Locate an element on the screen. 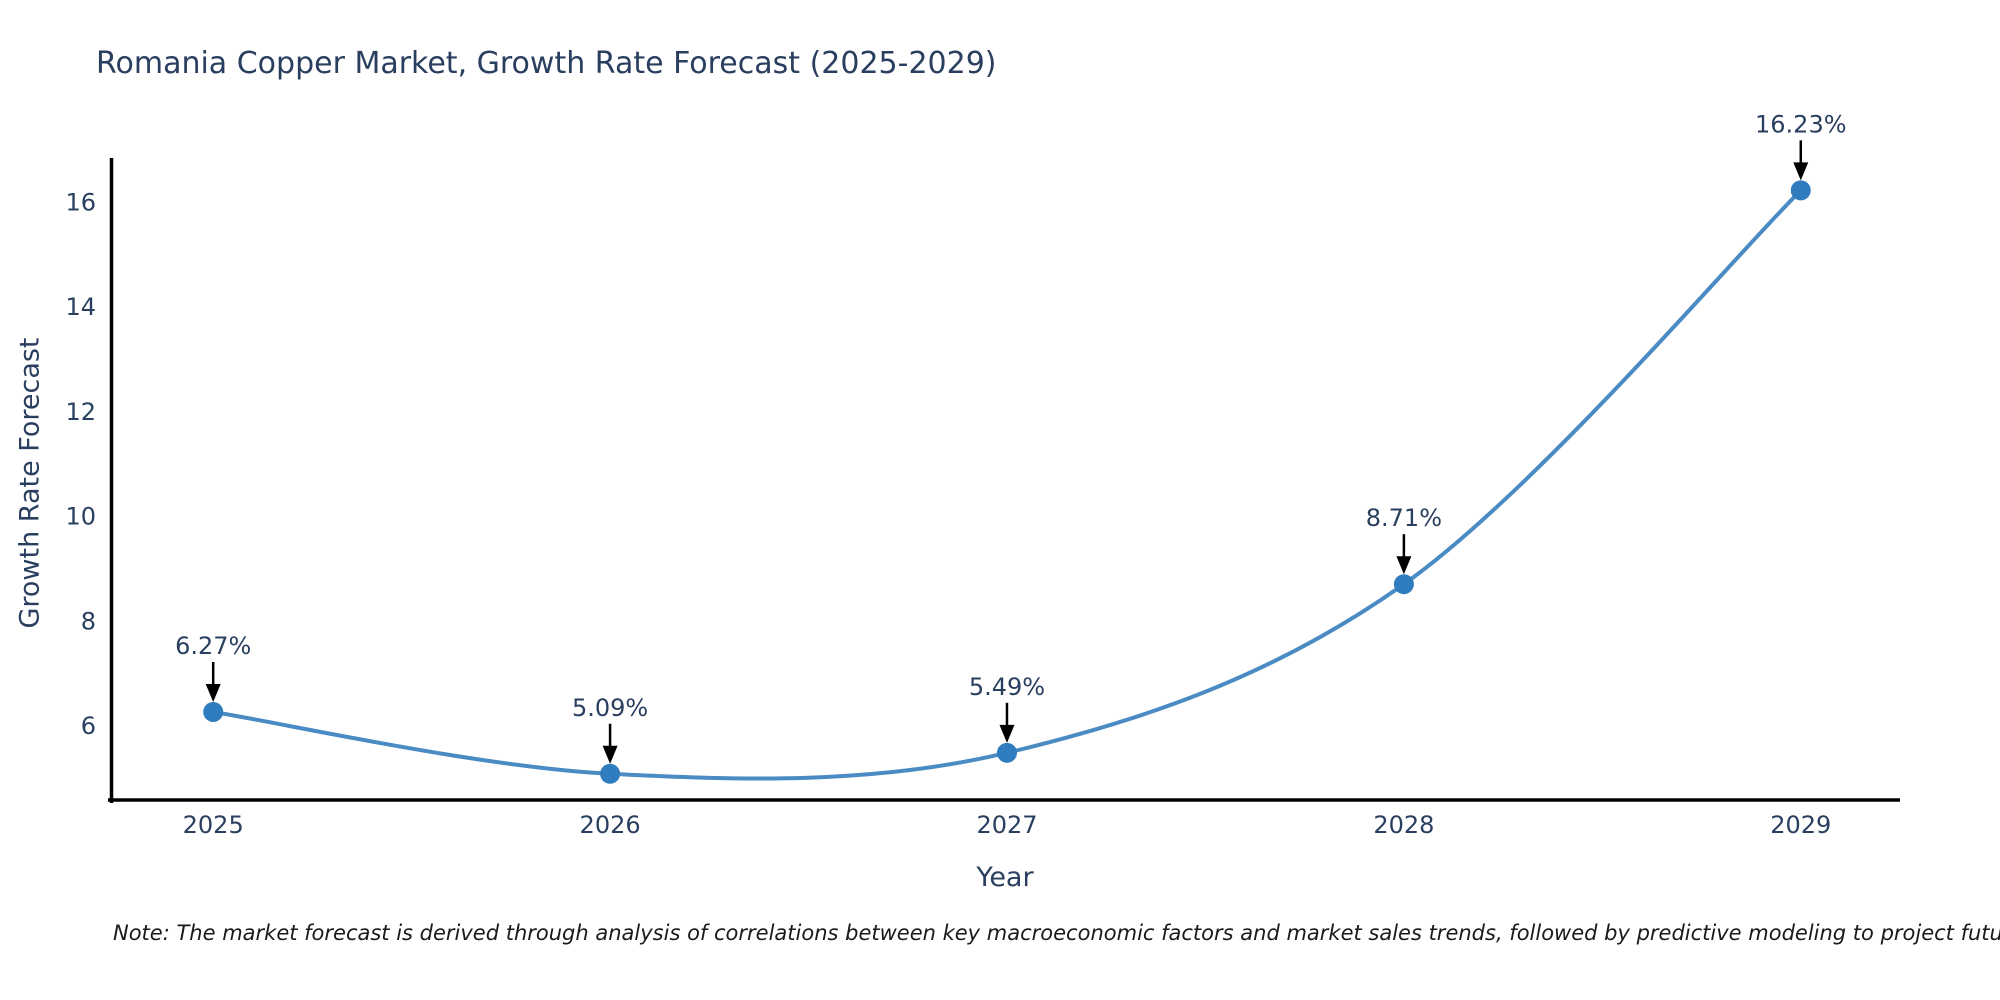 The width and height of the screenshot is (2000, 1000). x-axis-title: Year is located at coordinates (1005, 877).